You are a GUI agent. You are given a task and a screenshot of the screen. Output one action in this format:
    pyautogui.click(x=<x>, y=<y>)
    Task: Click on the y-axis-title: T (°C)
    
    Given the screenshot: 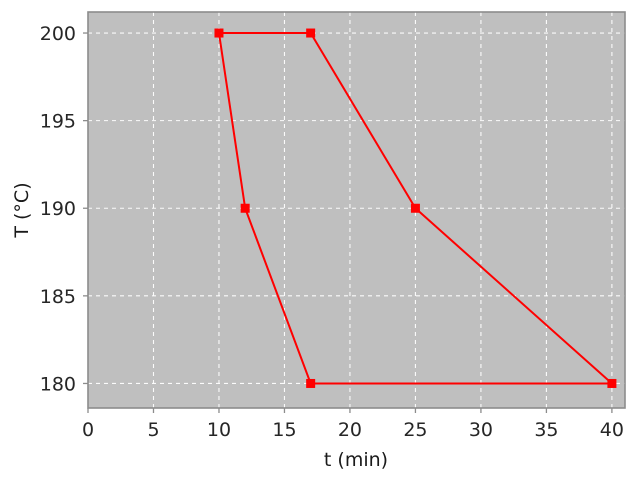 What is the action you would take?
    pyautogui.click(x=22, y=210)
    